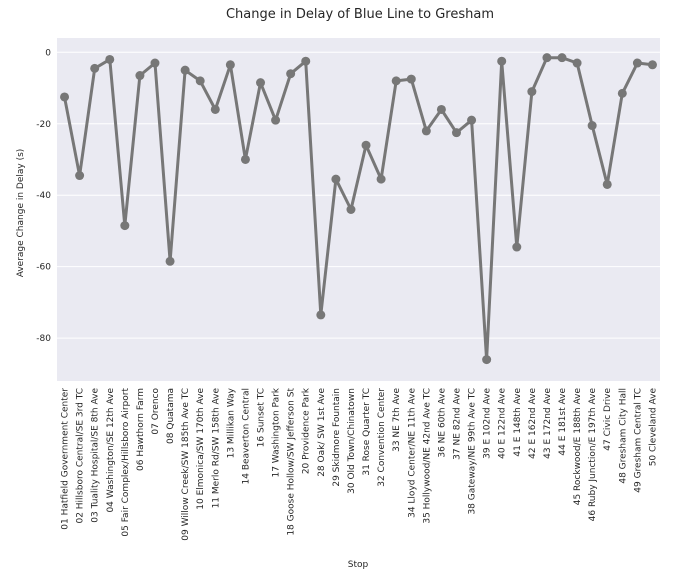 The width and height of the screenshot is (698, 579). What do you see at coordinates (292, 462) in the screenshot?
I see `x-tick-label: 18 Goose Hollow/SW Jefferson St` at bounding box center [292, 462].